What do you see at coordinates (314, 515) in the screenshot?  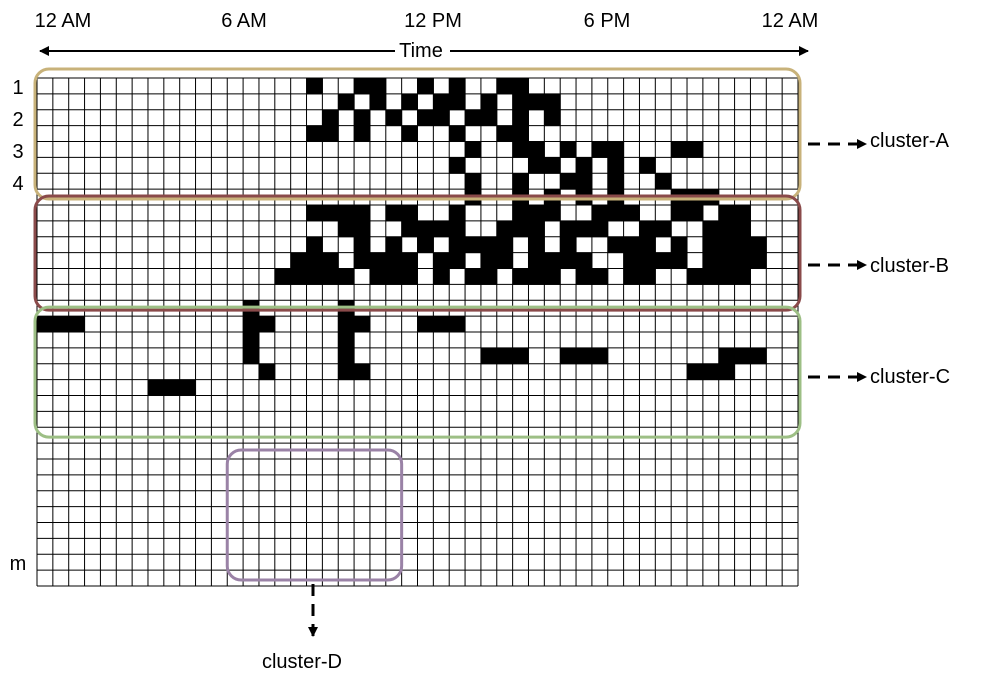 I see `cluster-D-box` at bounding box center [314, 515].